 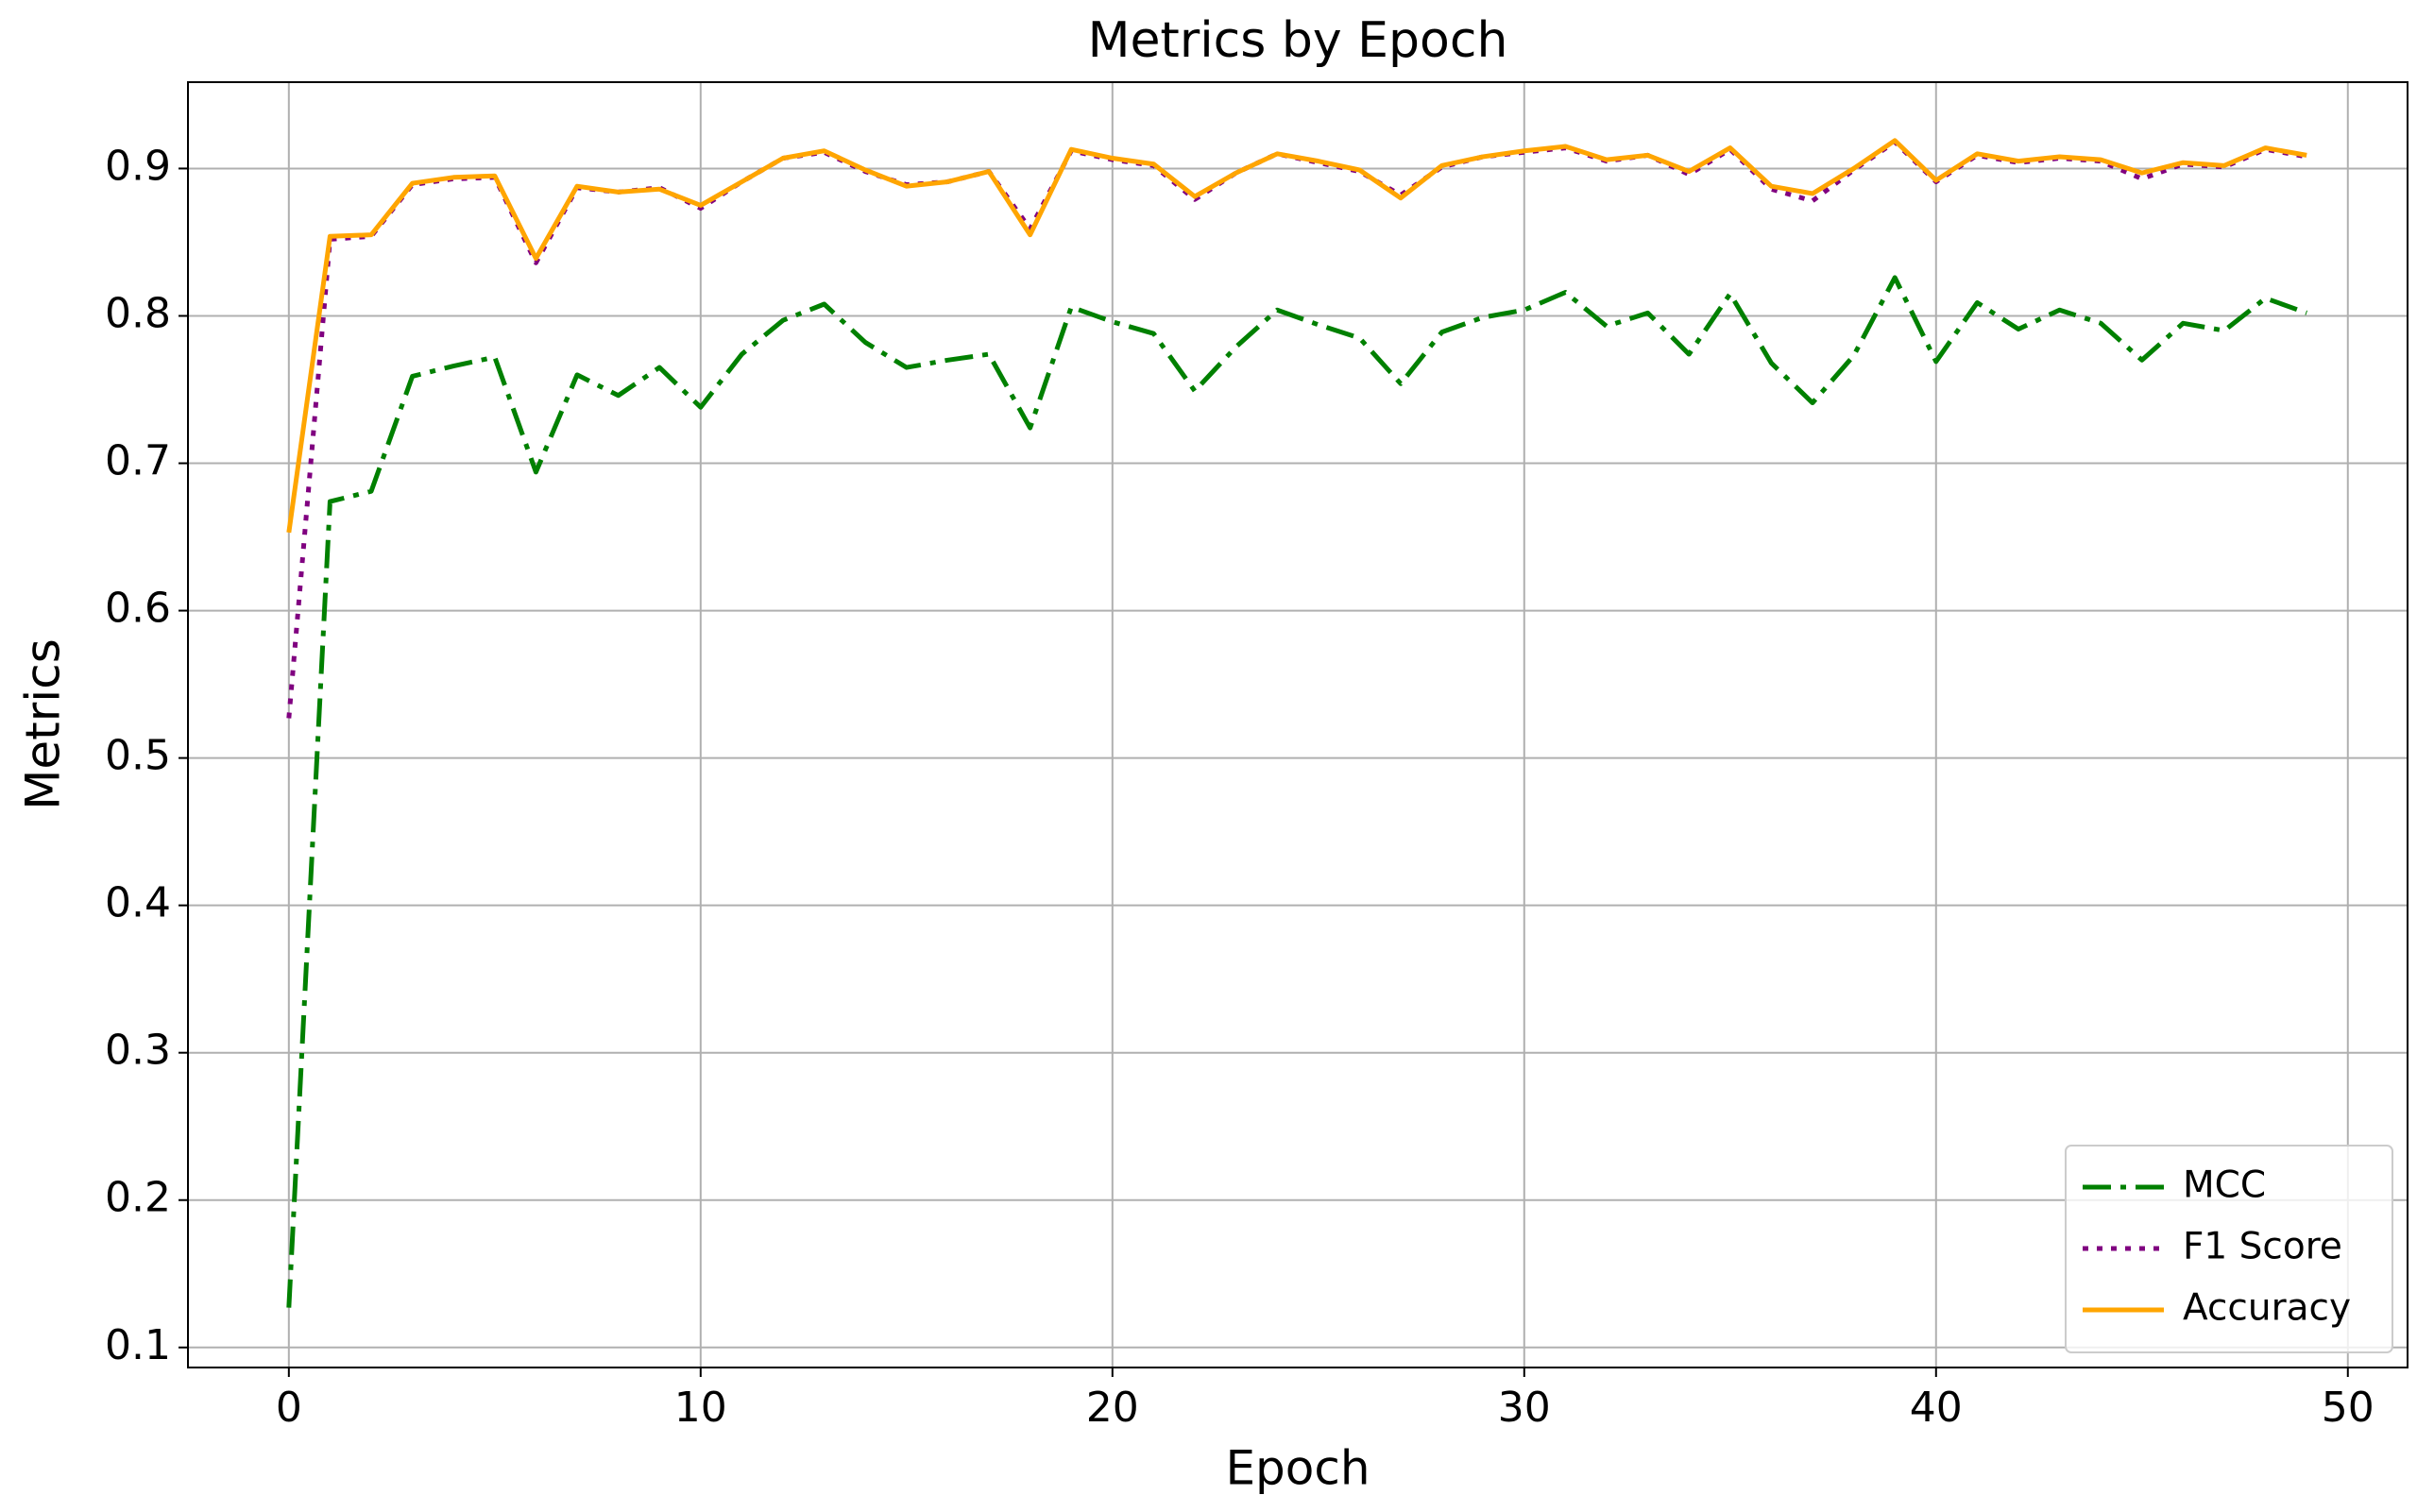 What do you see at coordinates (1298, 1468) in the screenshot?
I see `x-axis-label: Epoch` at bounding box center [1298, 1468].